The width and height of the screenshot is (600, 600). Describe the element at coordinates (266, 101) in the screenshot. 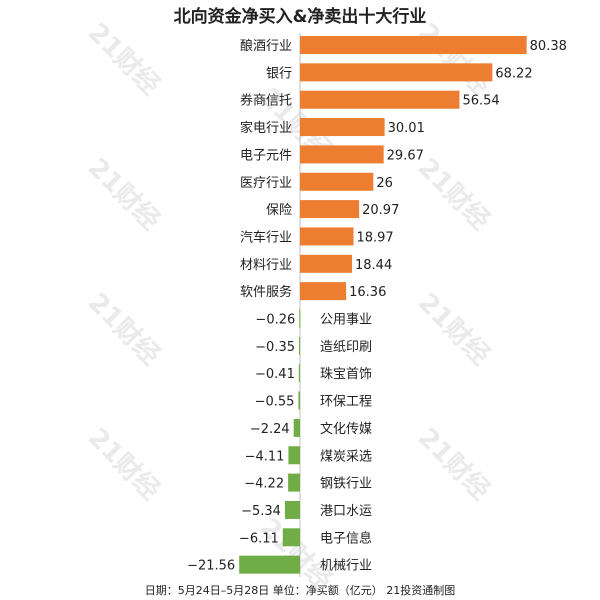

I see `category-label: 券商信托` at that location.